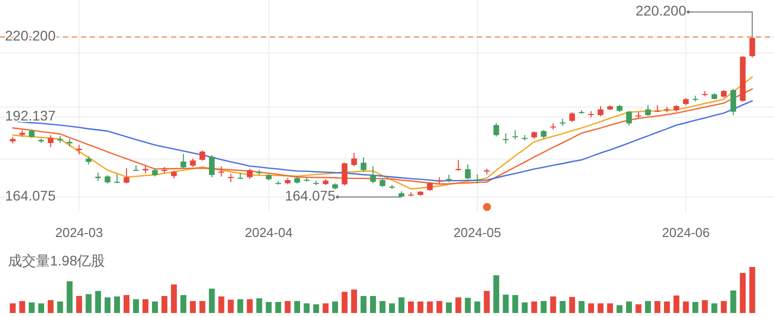  What do you see at coordinates (477, 232) in the screenshot?
I see `x-tick-label: 2024-05` at bounding box center [477, 232].